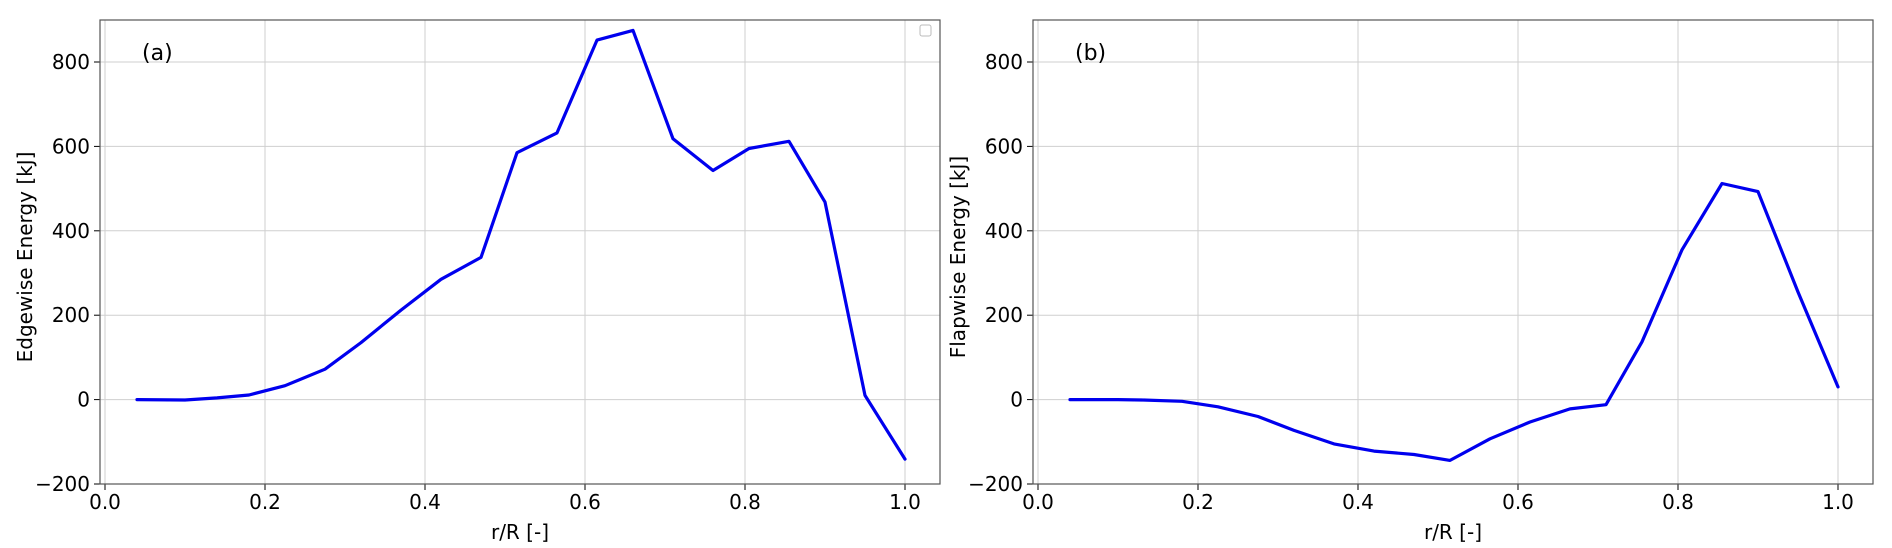  What do you see at coordinates (925, 30) in the screenshot?
I see `legend` at bounding box center [925, 30].